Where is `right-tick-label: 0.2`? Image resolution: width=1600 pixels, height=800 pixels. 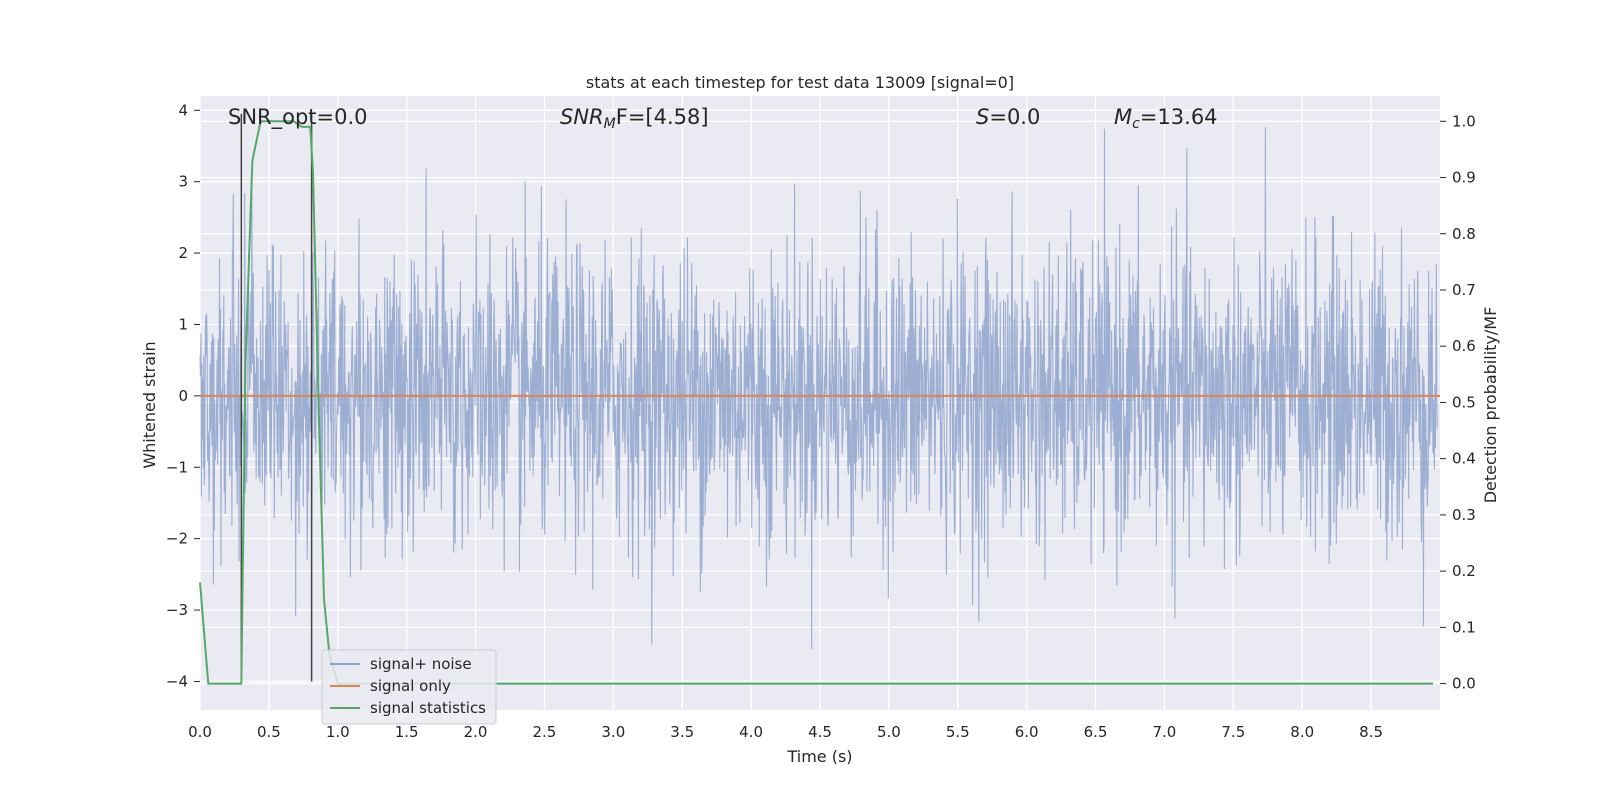
right-tick-label: 0.2 is located at coordinates (1464, 571).